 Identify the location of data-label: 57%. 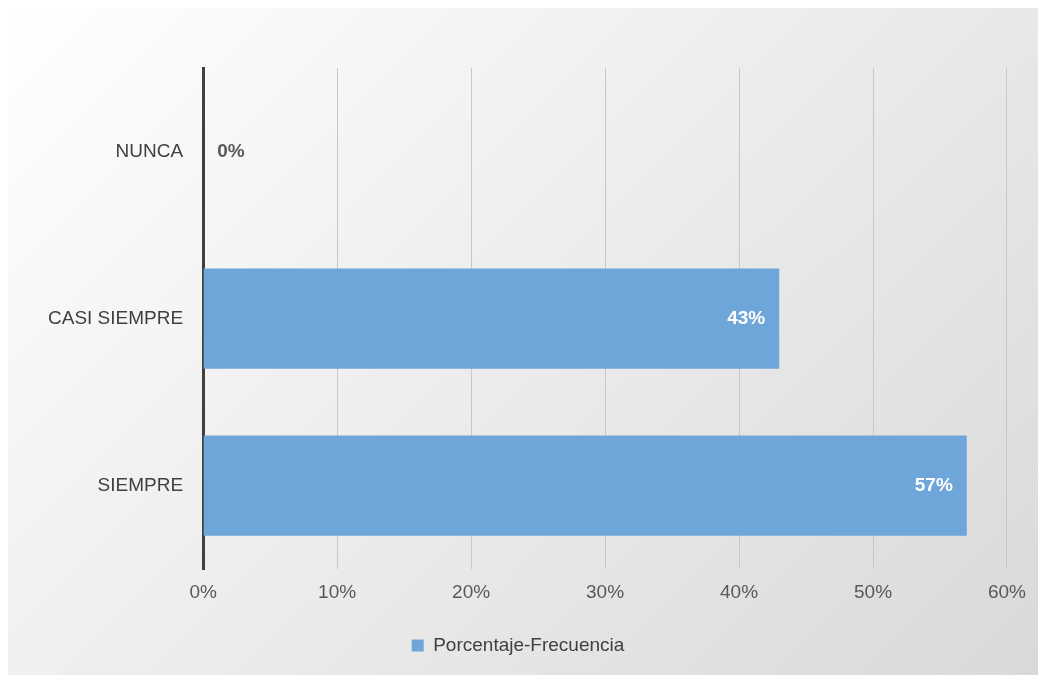
(933, 484).